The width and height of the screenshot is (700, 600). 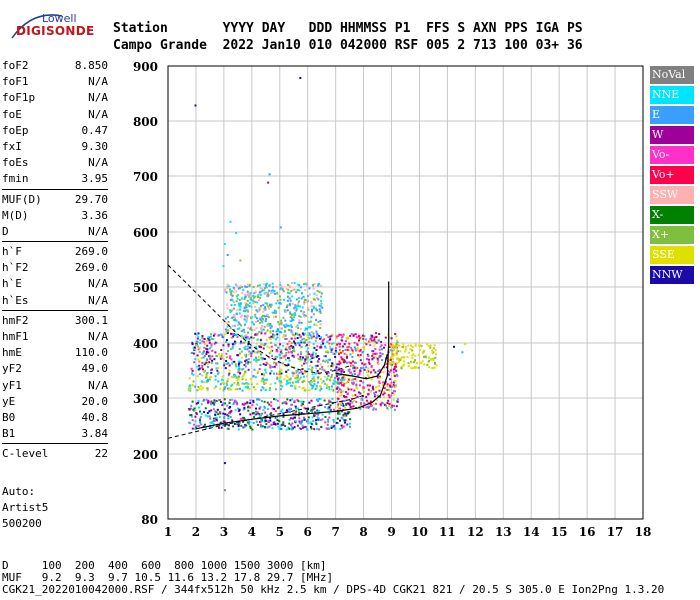 I want to click on legend: NoVal NNE E W Vo- Vo+ SSW X- X+ SSE NNW, so click(x=672, y=176).